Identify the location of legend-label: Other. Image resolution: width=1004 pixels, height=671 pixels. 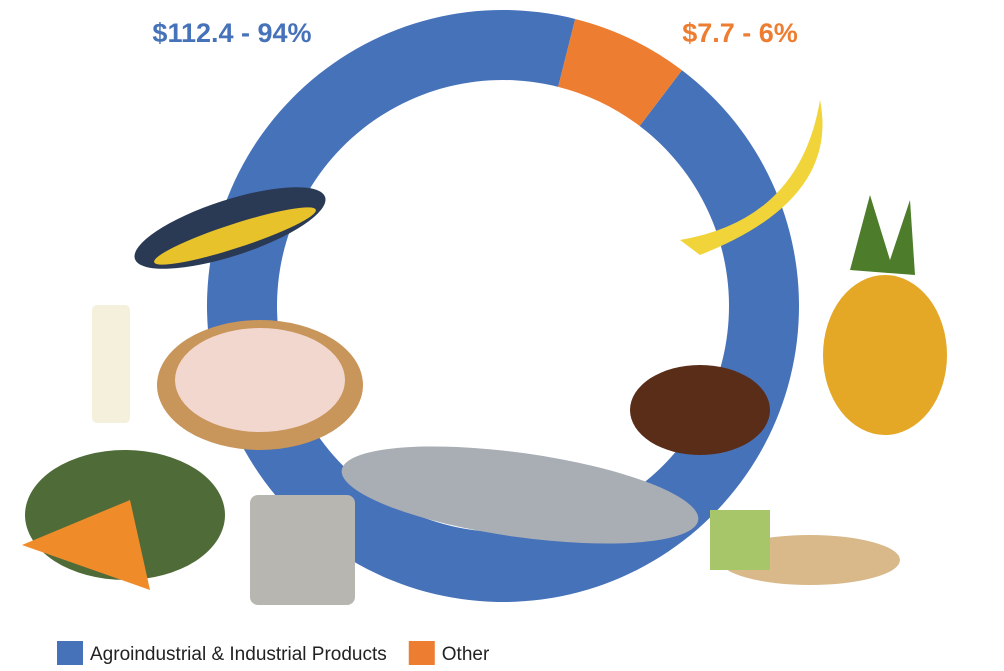
(466, 654).